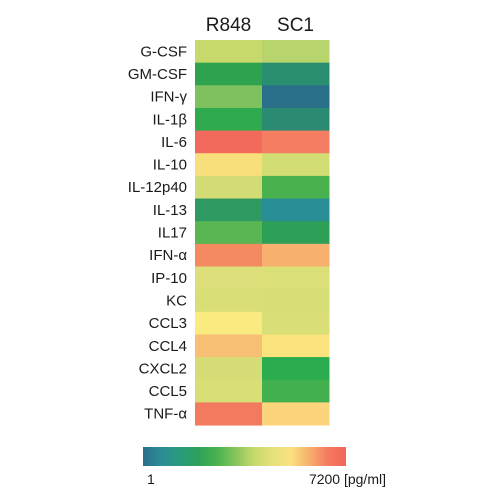  Describe the element at coordinates (168, 346) in the screenshot. I see `row-label: CCL4` at that location.